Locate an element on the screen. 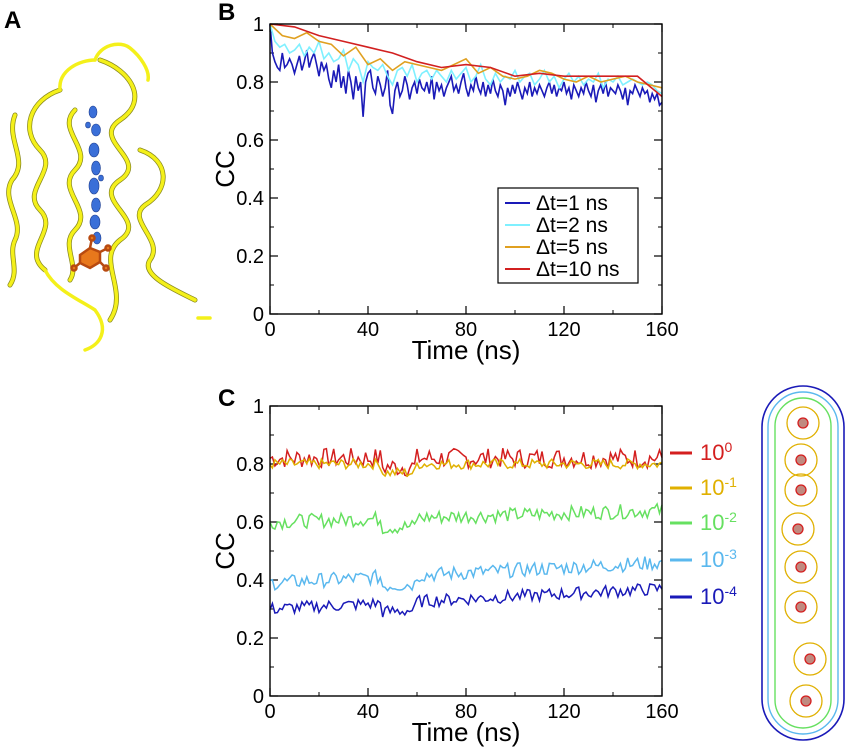 This screenshot has width=850, height=752. panel-c-xtick-label: 160 is located at coordinates (661, 712).